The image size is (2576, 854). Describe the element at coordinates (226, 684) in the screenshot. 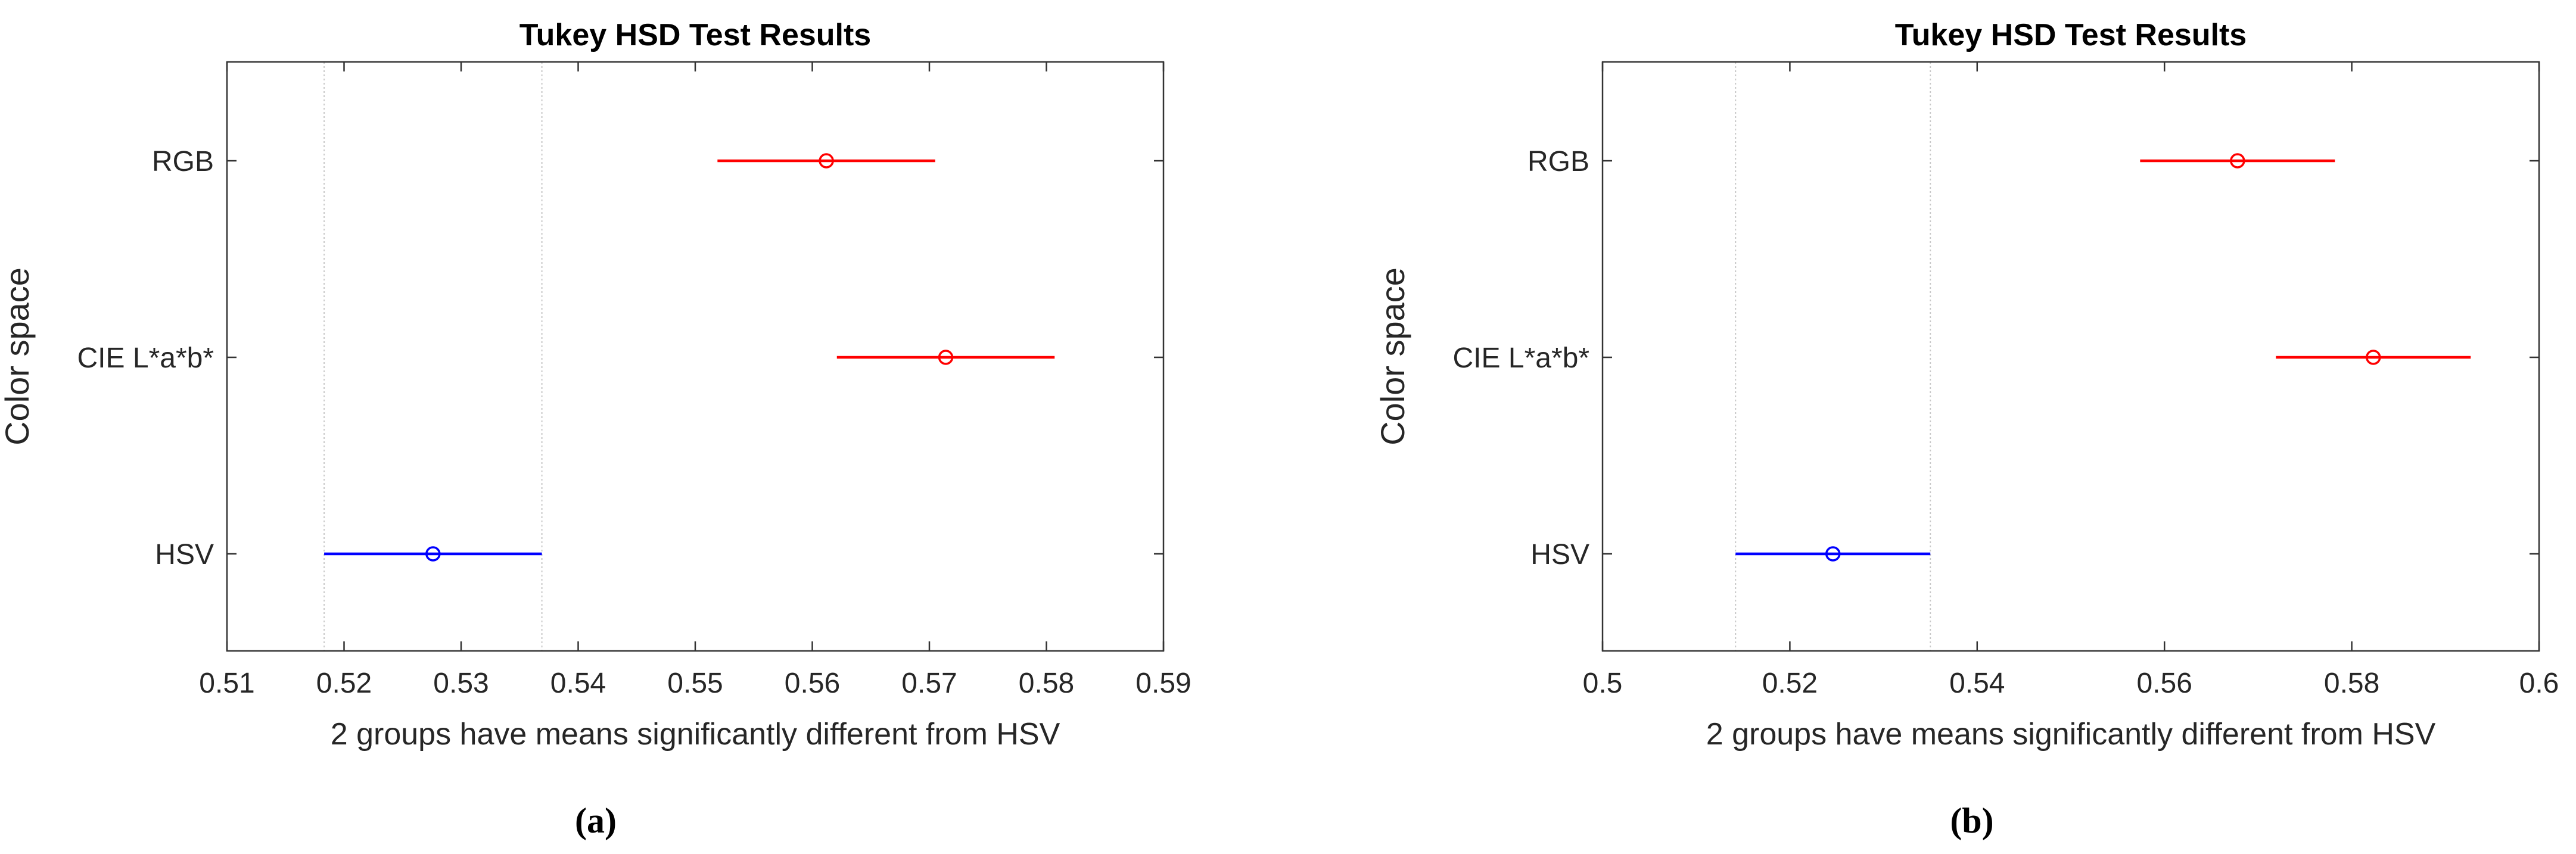

I see `x-tick-label: 0.51` at that location.